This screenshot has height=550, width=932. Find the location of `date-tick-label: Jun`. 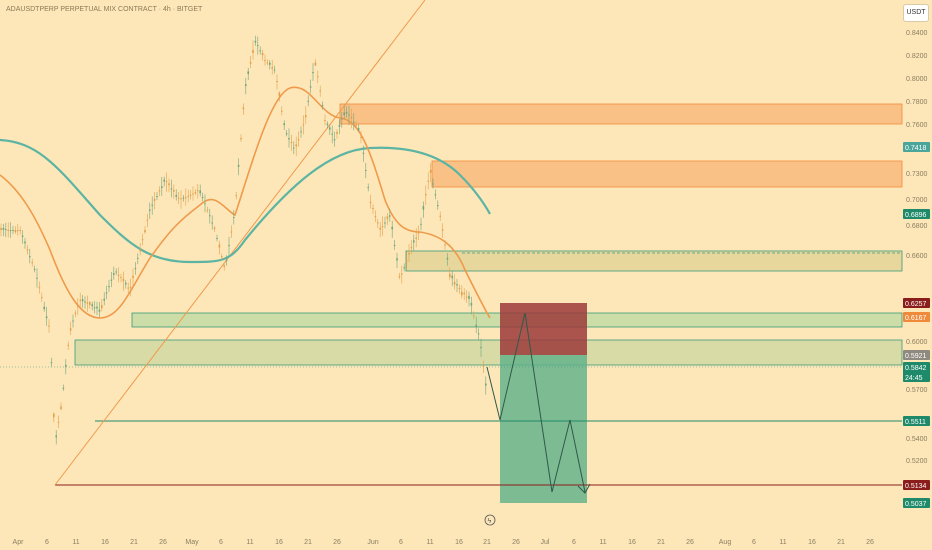

date-tick-label: Jun is located at coordinates (372, 542).